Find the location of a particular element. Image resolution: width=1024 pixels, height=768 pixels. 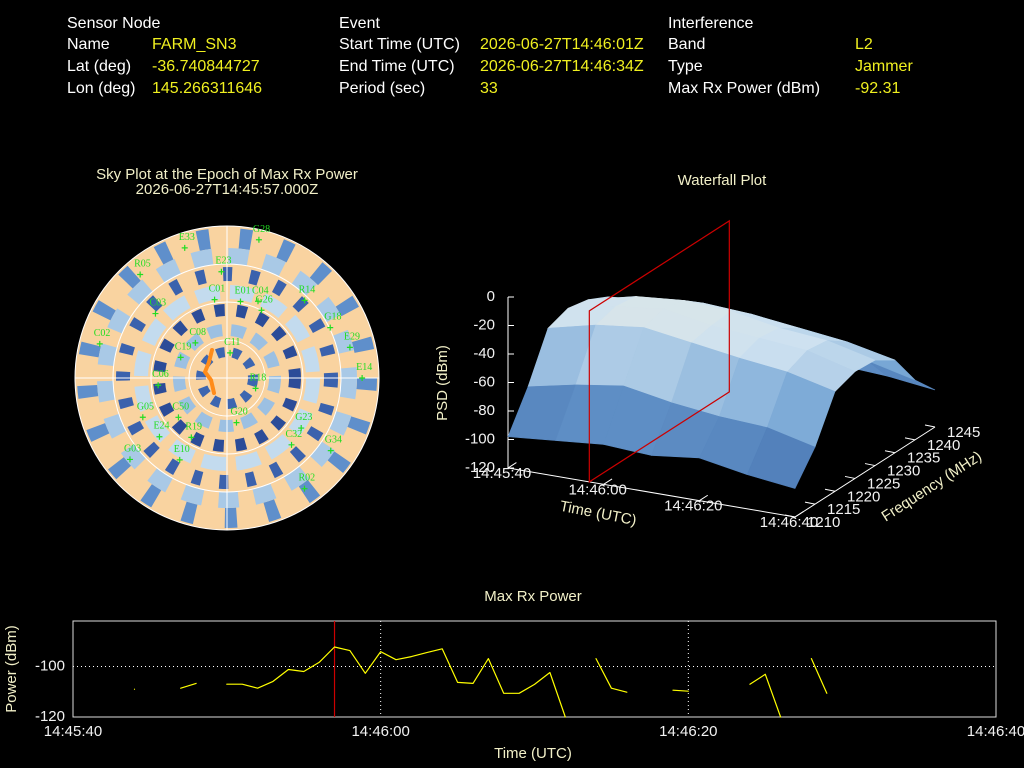

satellite-label: R14 is located at coordinates (307, 289).